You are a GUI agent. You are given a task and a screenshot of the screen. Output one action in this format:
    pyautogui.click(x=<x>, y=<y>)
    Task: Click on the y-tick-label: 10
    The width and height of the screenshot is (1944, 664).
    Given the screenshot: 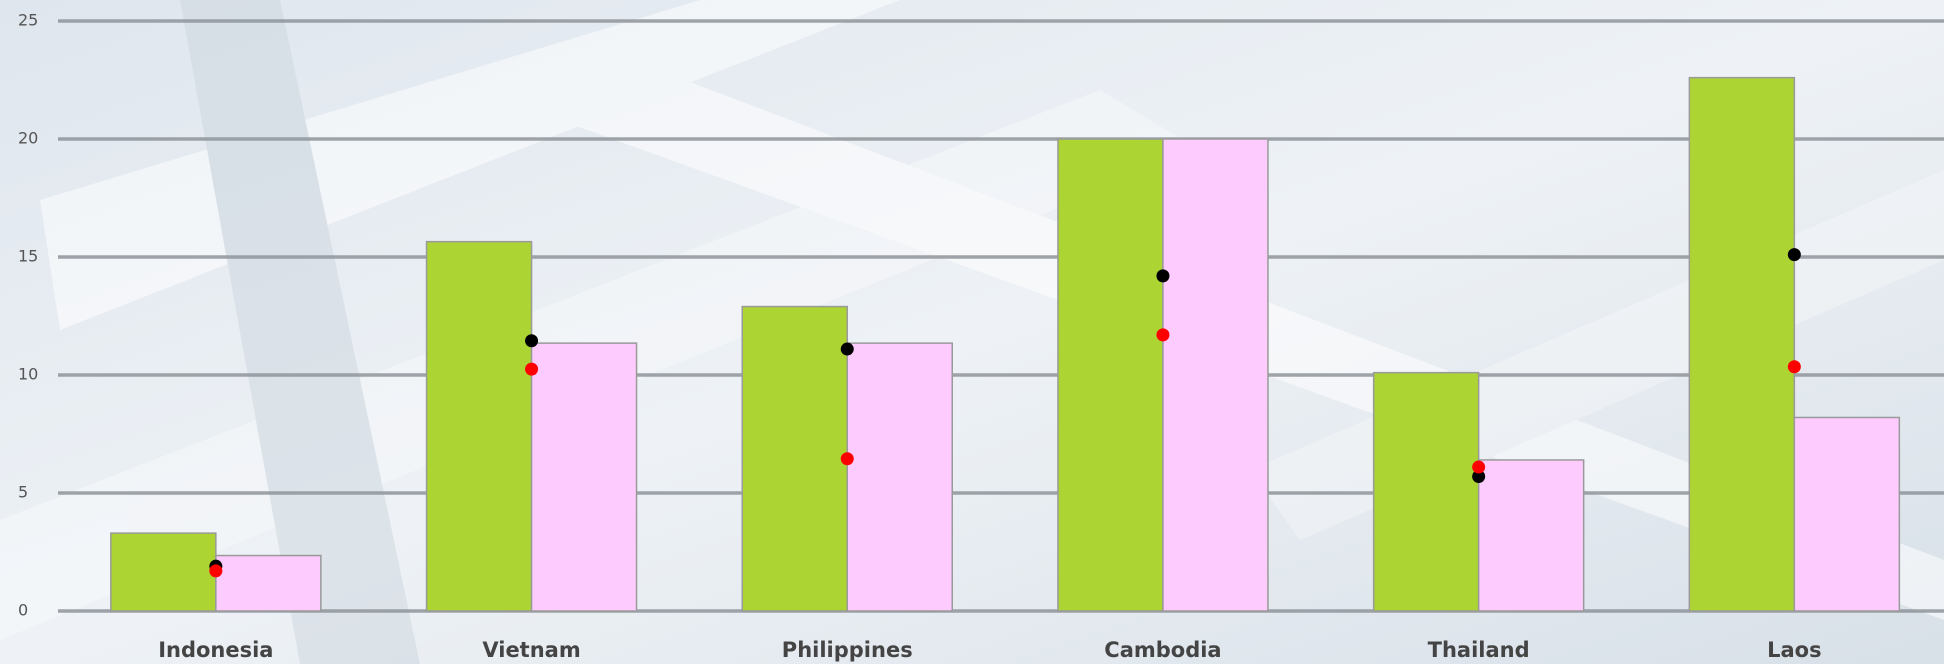 What is the action you would take?
    pyautogui.click(x=28, y=374)
    